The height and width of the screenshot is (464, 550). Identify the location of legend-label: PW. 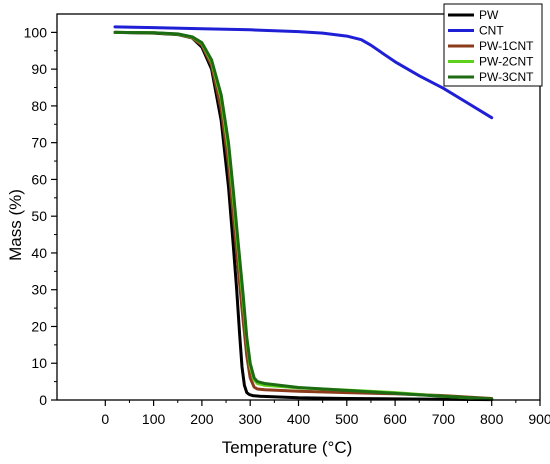
(489, 15).